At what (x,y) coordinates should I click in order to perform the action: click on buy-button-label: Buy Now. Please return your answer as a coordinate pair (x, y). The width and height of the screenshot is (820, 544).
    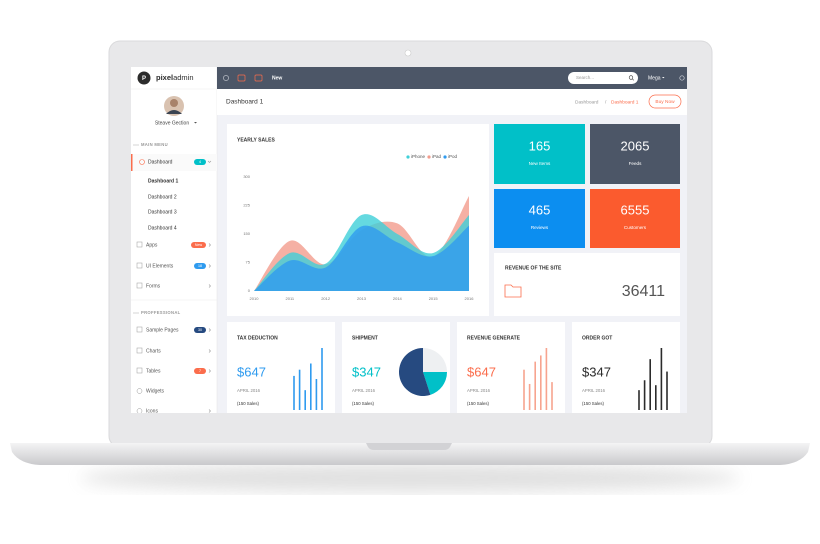
    Looking at the image, I should click on (665, 102).